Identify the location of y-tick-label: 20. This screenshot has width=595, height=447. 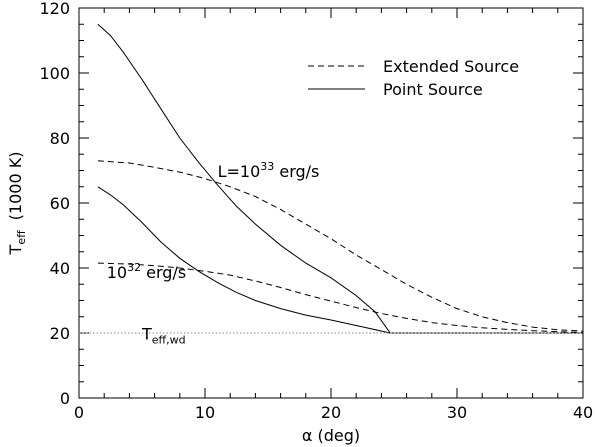
(60, 333).